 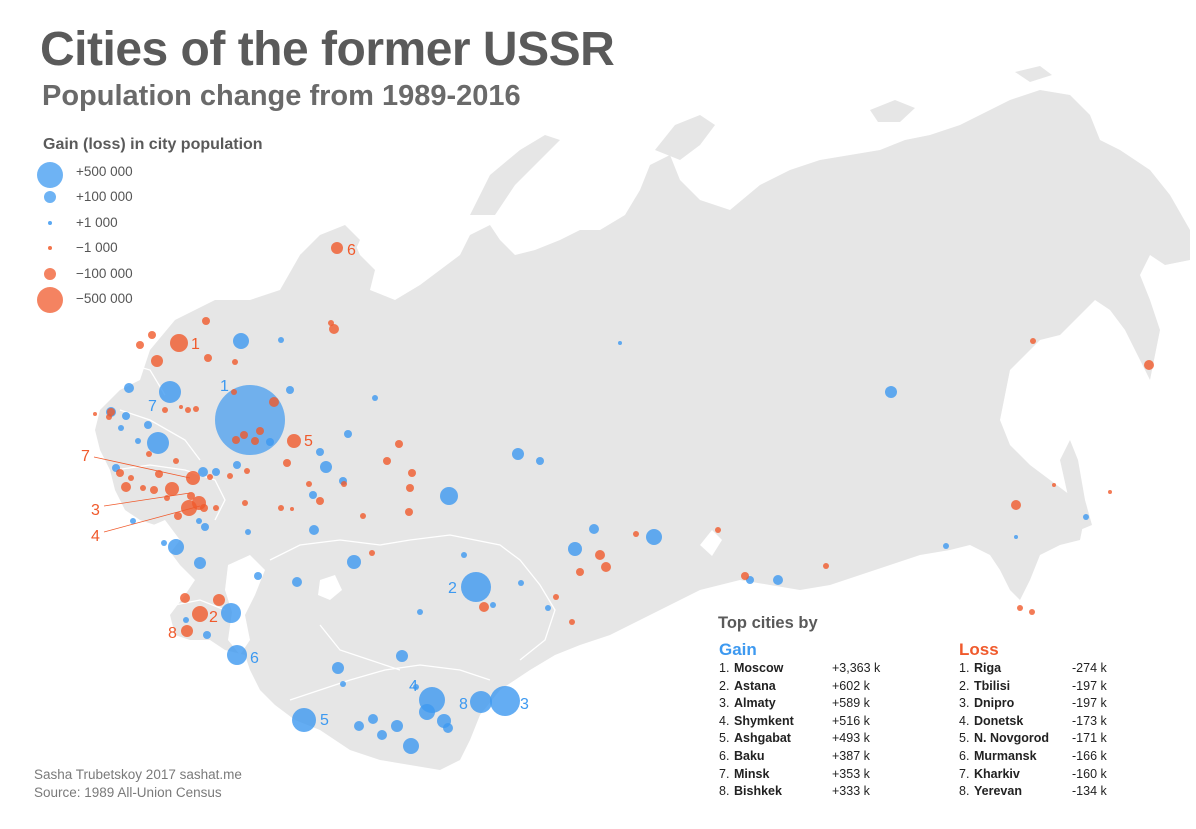 I want to click on rank-number: 8., so click(x=964, y=791).